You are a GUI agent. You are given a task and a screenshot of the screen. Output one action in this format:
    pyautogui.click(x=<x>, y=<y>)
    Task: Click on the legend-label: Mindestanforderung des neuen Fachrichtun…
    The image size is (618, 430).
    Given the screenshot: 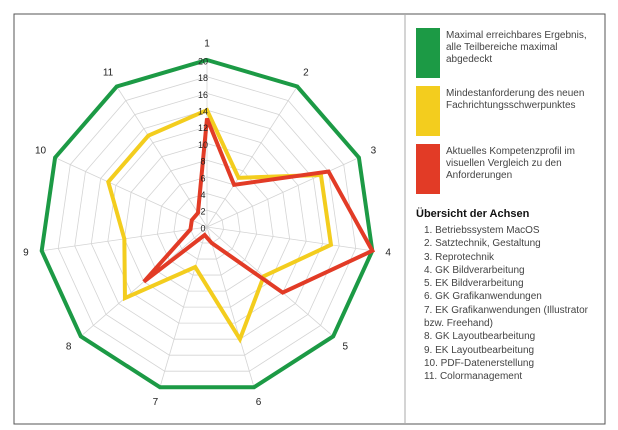 What is the action you would take?
    pyautogui.click(x=515, y=99)
    